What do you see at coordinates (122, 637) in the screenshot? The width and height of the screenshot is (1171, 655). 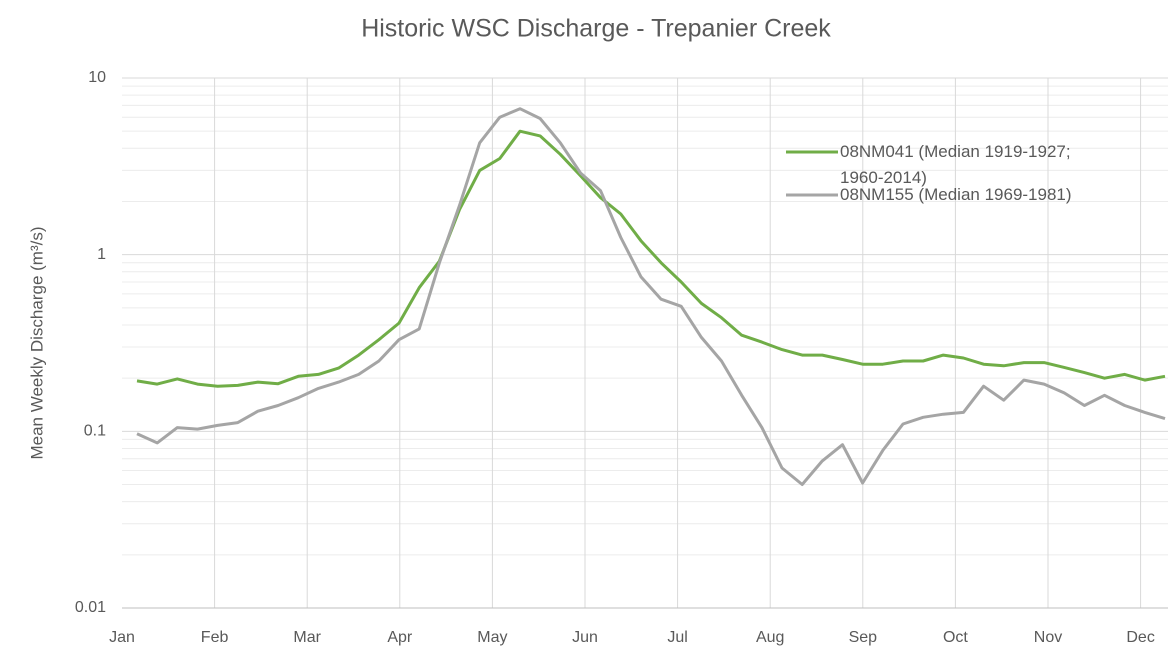 I see `x-tick-label: Jan` at bounding box center [122, 637].